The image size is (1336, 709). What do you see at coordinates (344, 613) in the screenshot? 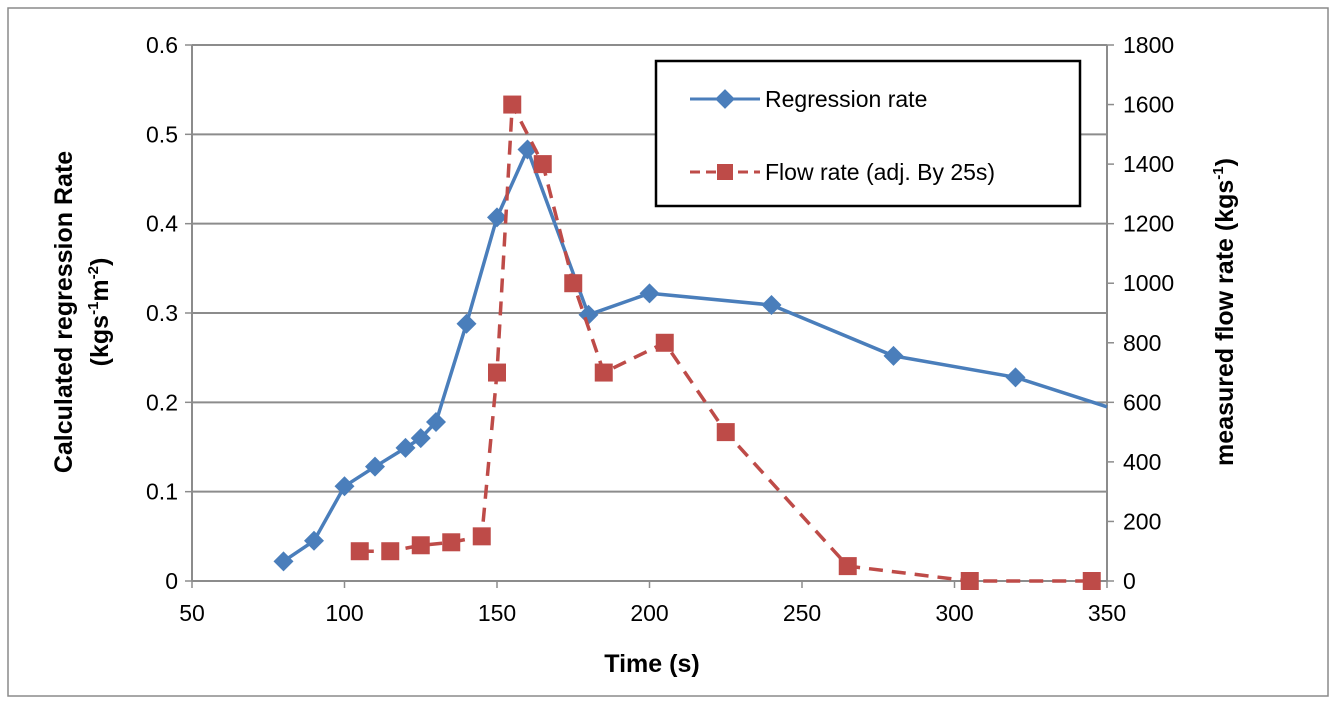
I see `x-tick-label: 100` at bounding box center [344, 613].